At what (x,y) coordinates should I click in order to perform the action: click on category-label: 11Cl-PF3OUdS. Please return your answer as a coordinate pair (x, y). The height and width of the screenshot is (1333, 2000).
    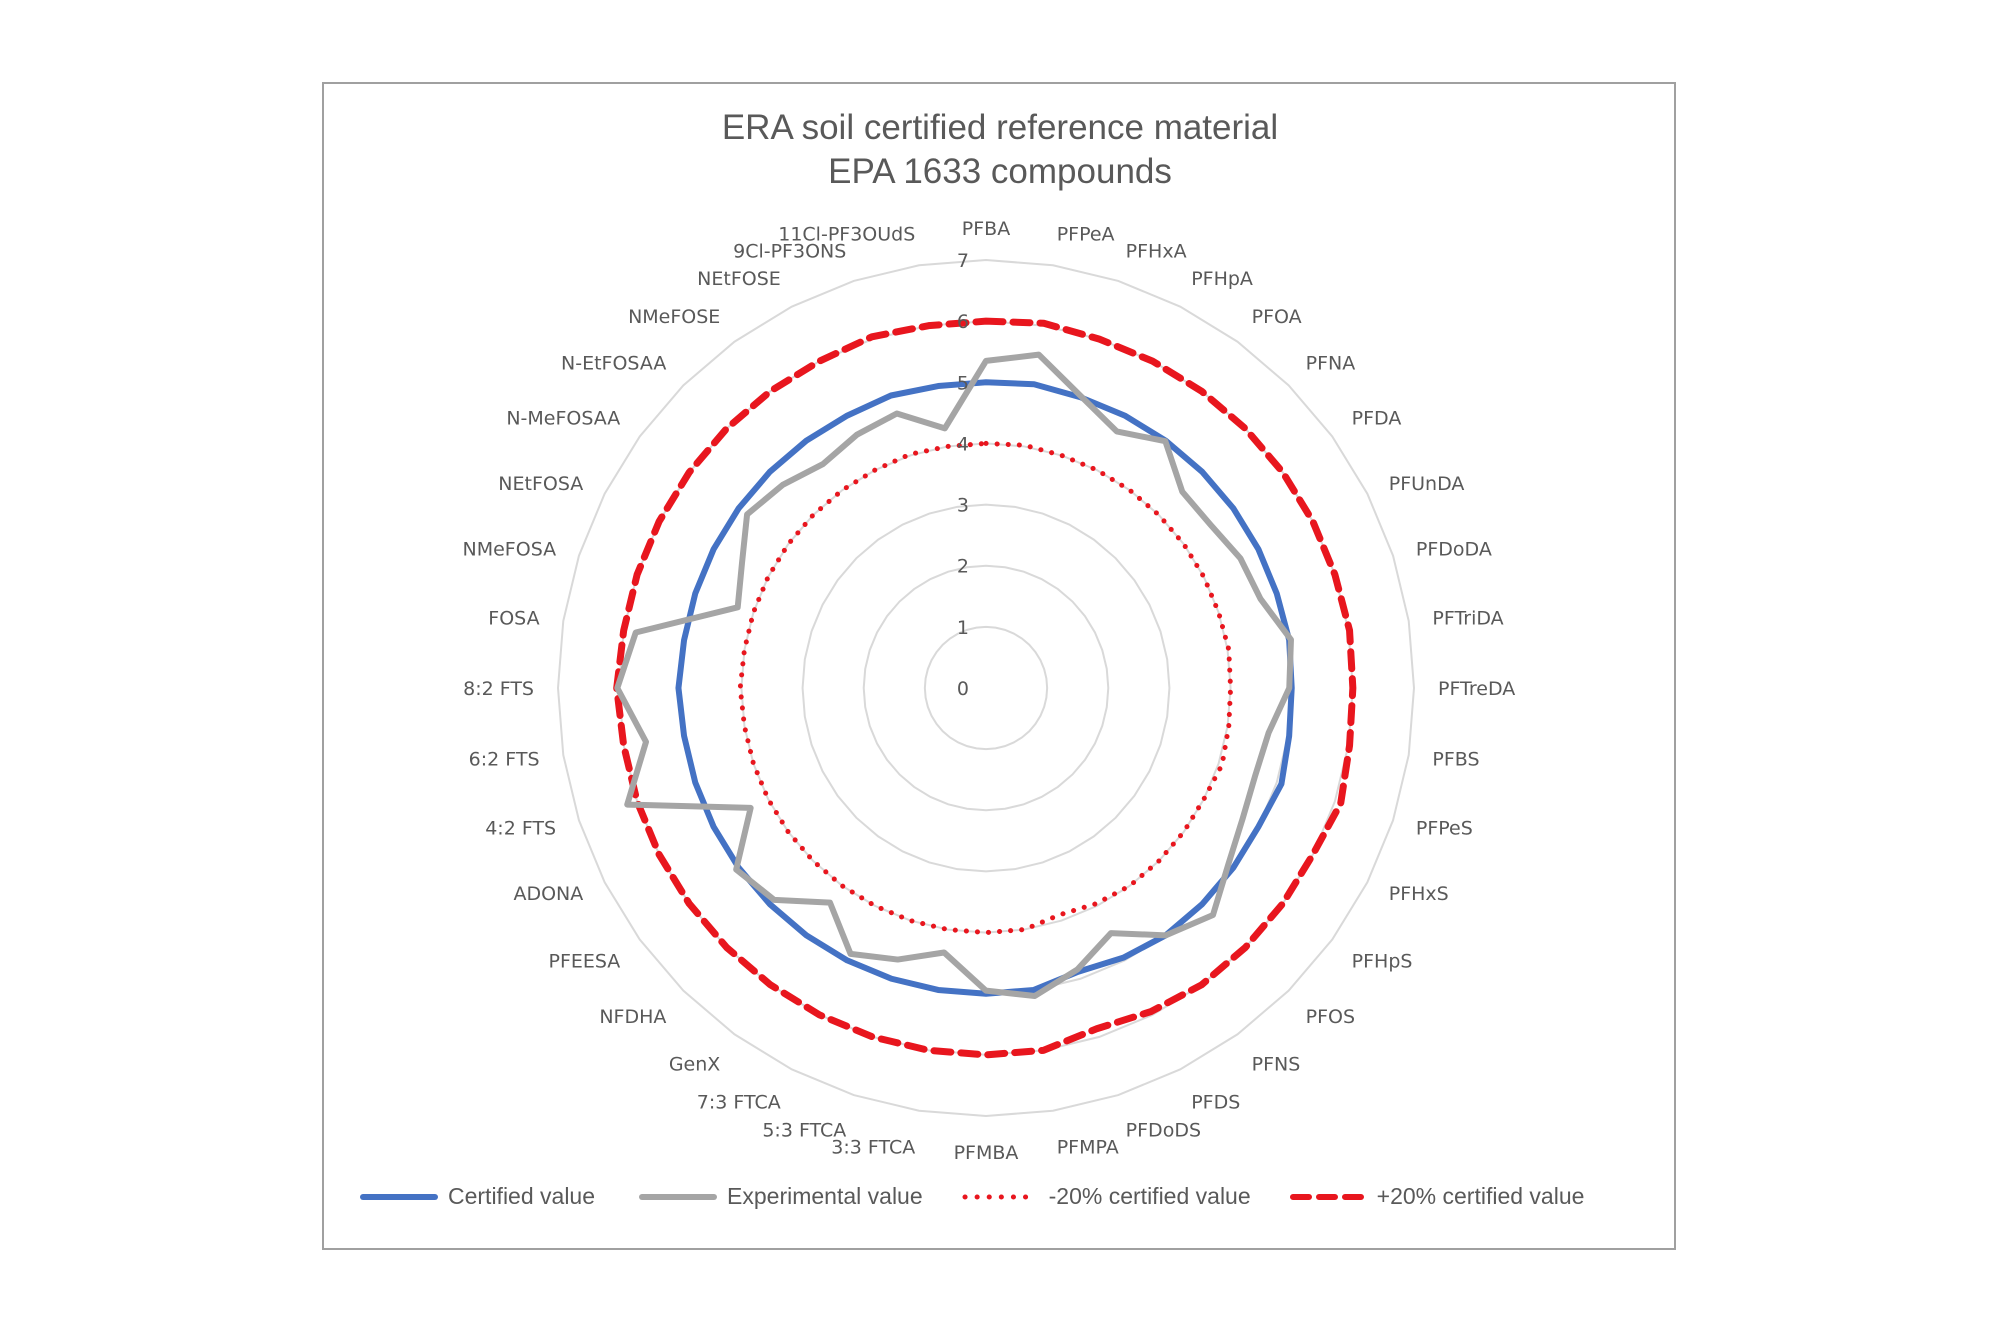
    Looking at the image, I should click on (846, 235).